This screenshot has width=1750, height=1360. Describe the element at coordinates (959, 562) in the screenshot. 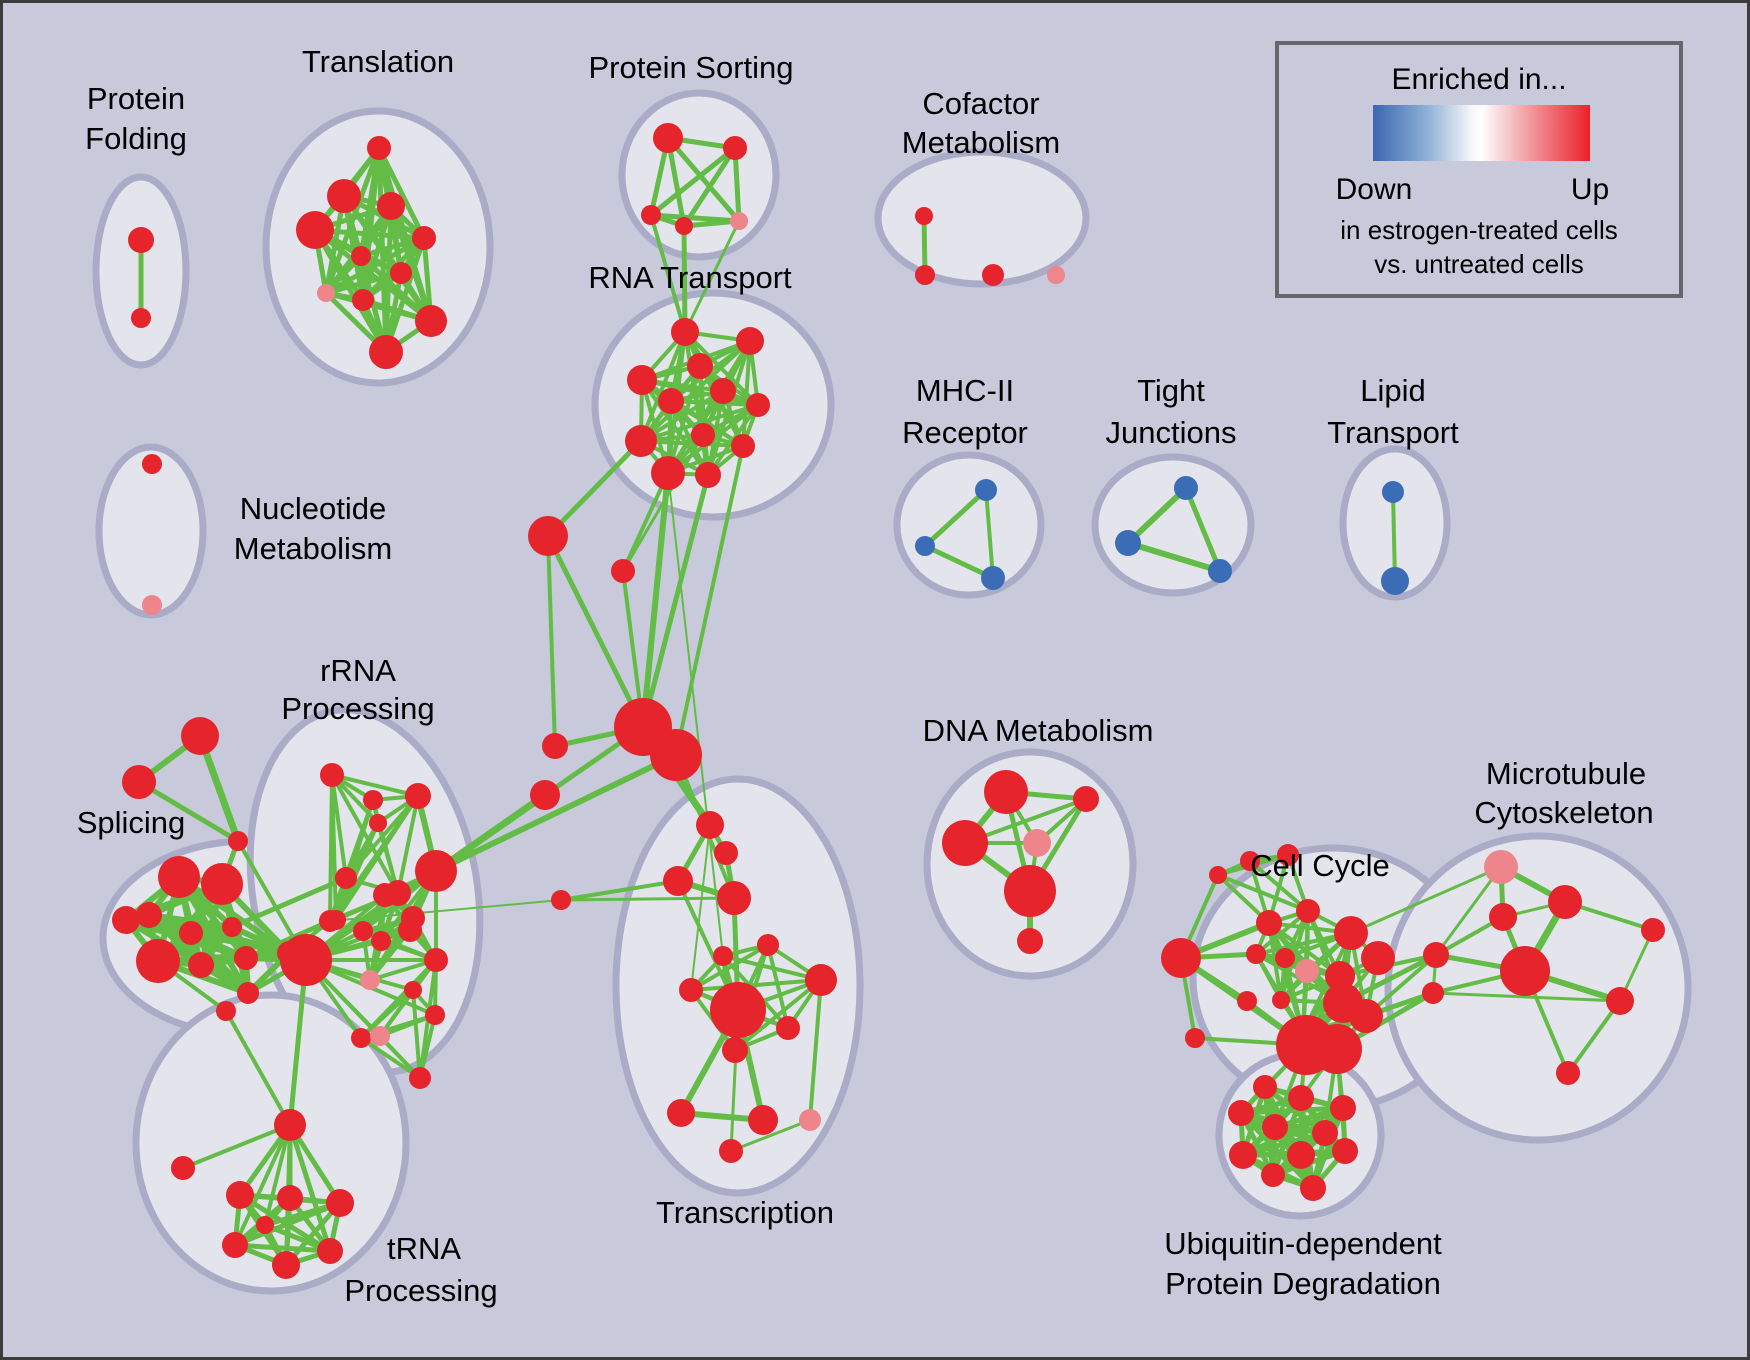

I see `edge-mh2-mh3` at that location.